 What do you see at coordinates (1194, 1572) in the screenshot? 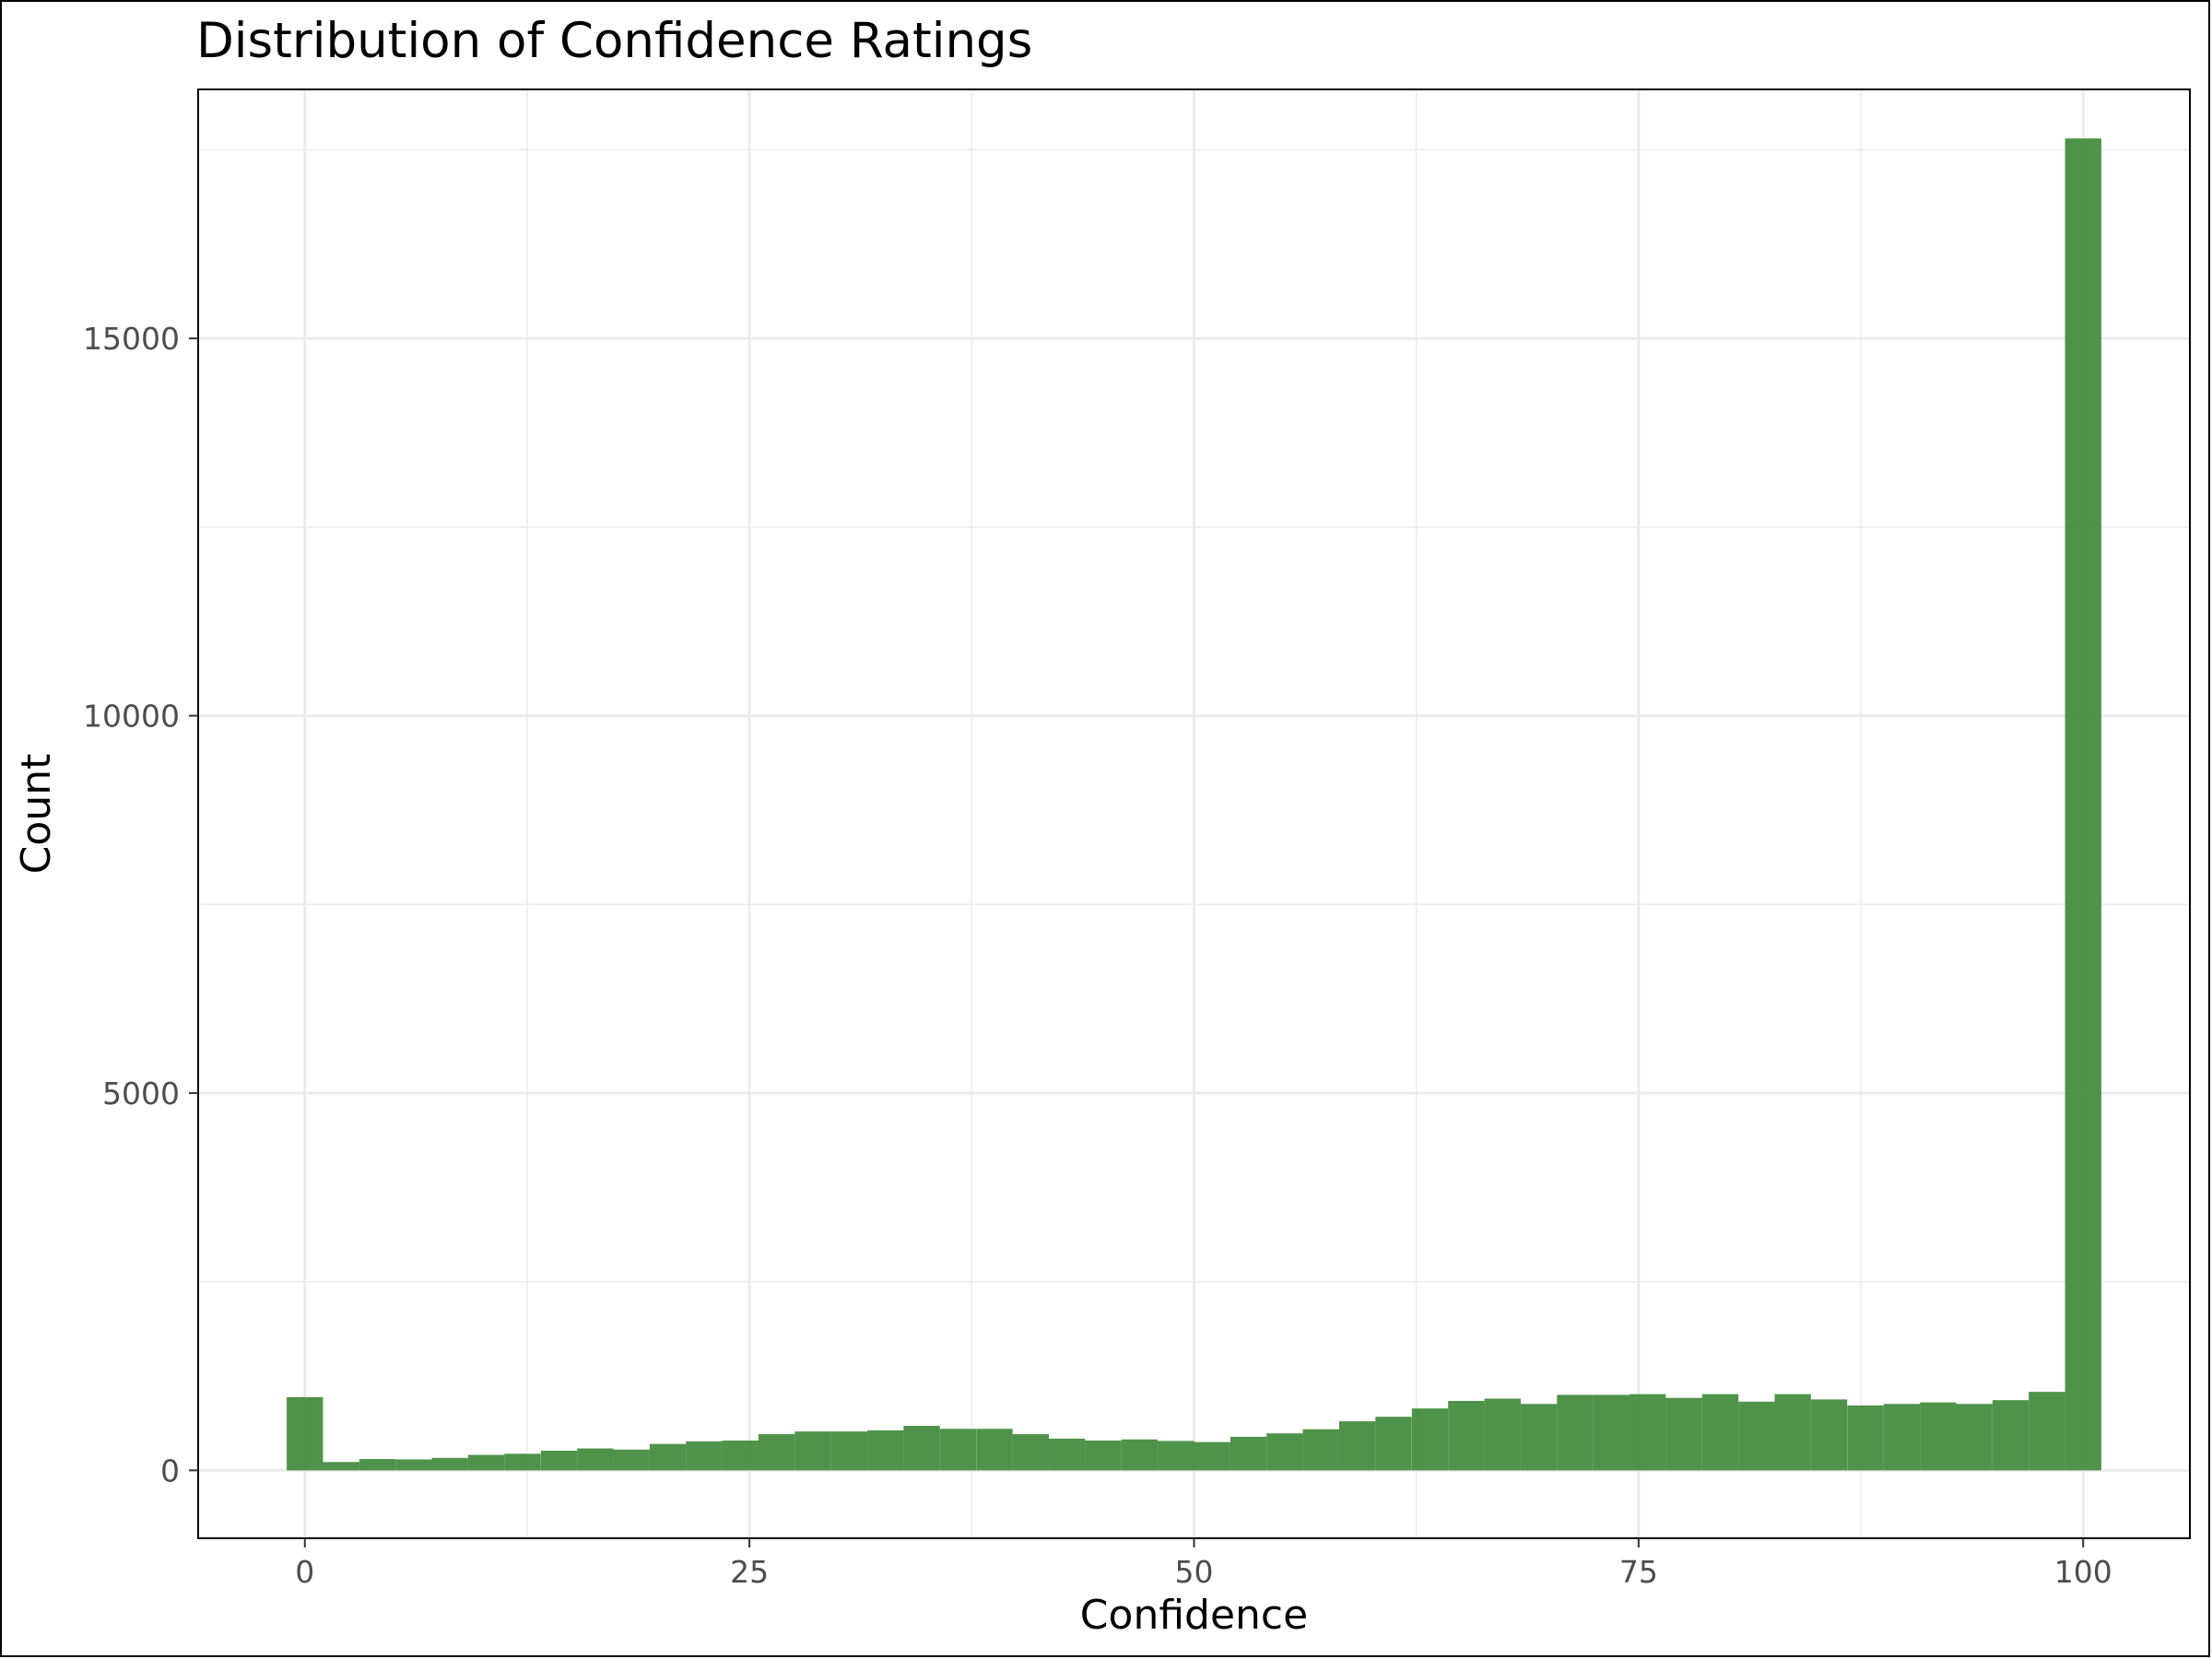
I see `x-tick-label: 50` at bounding box center [1194, 1572].